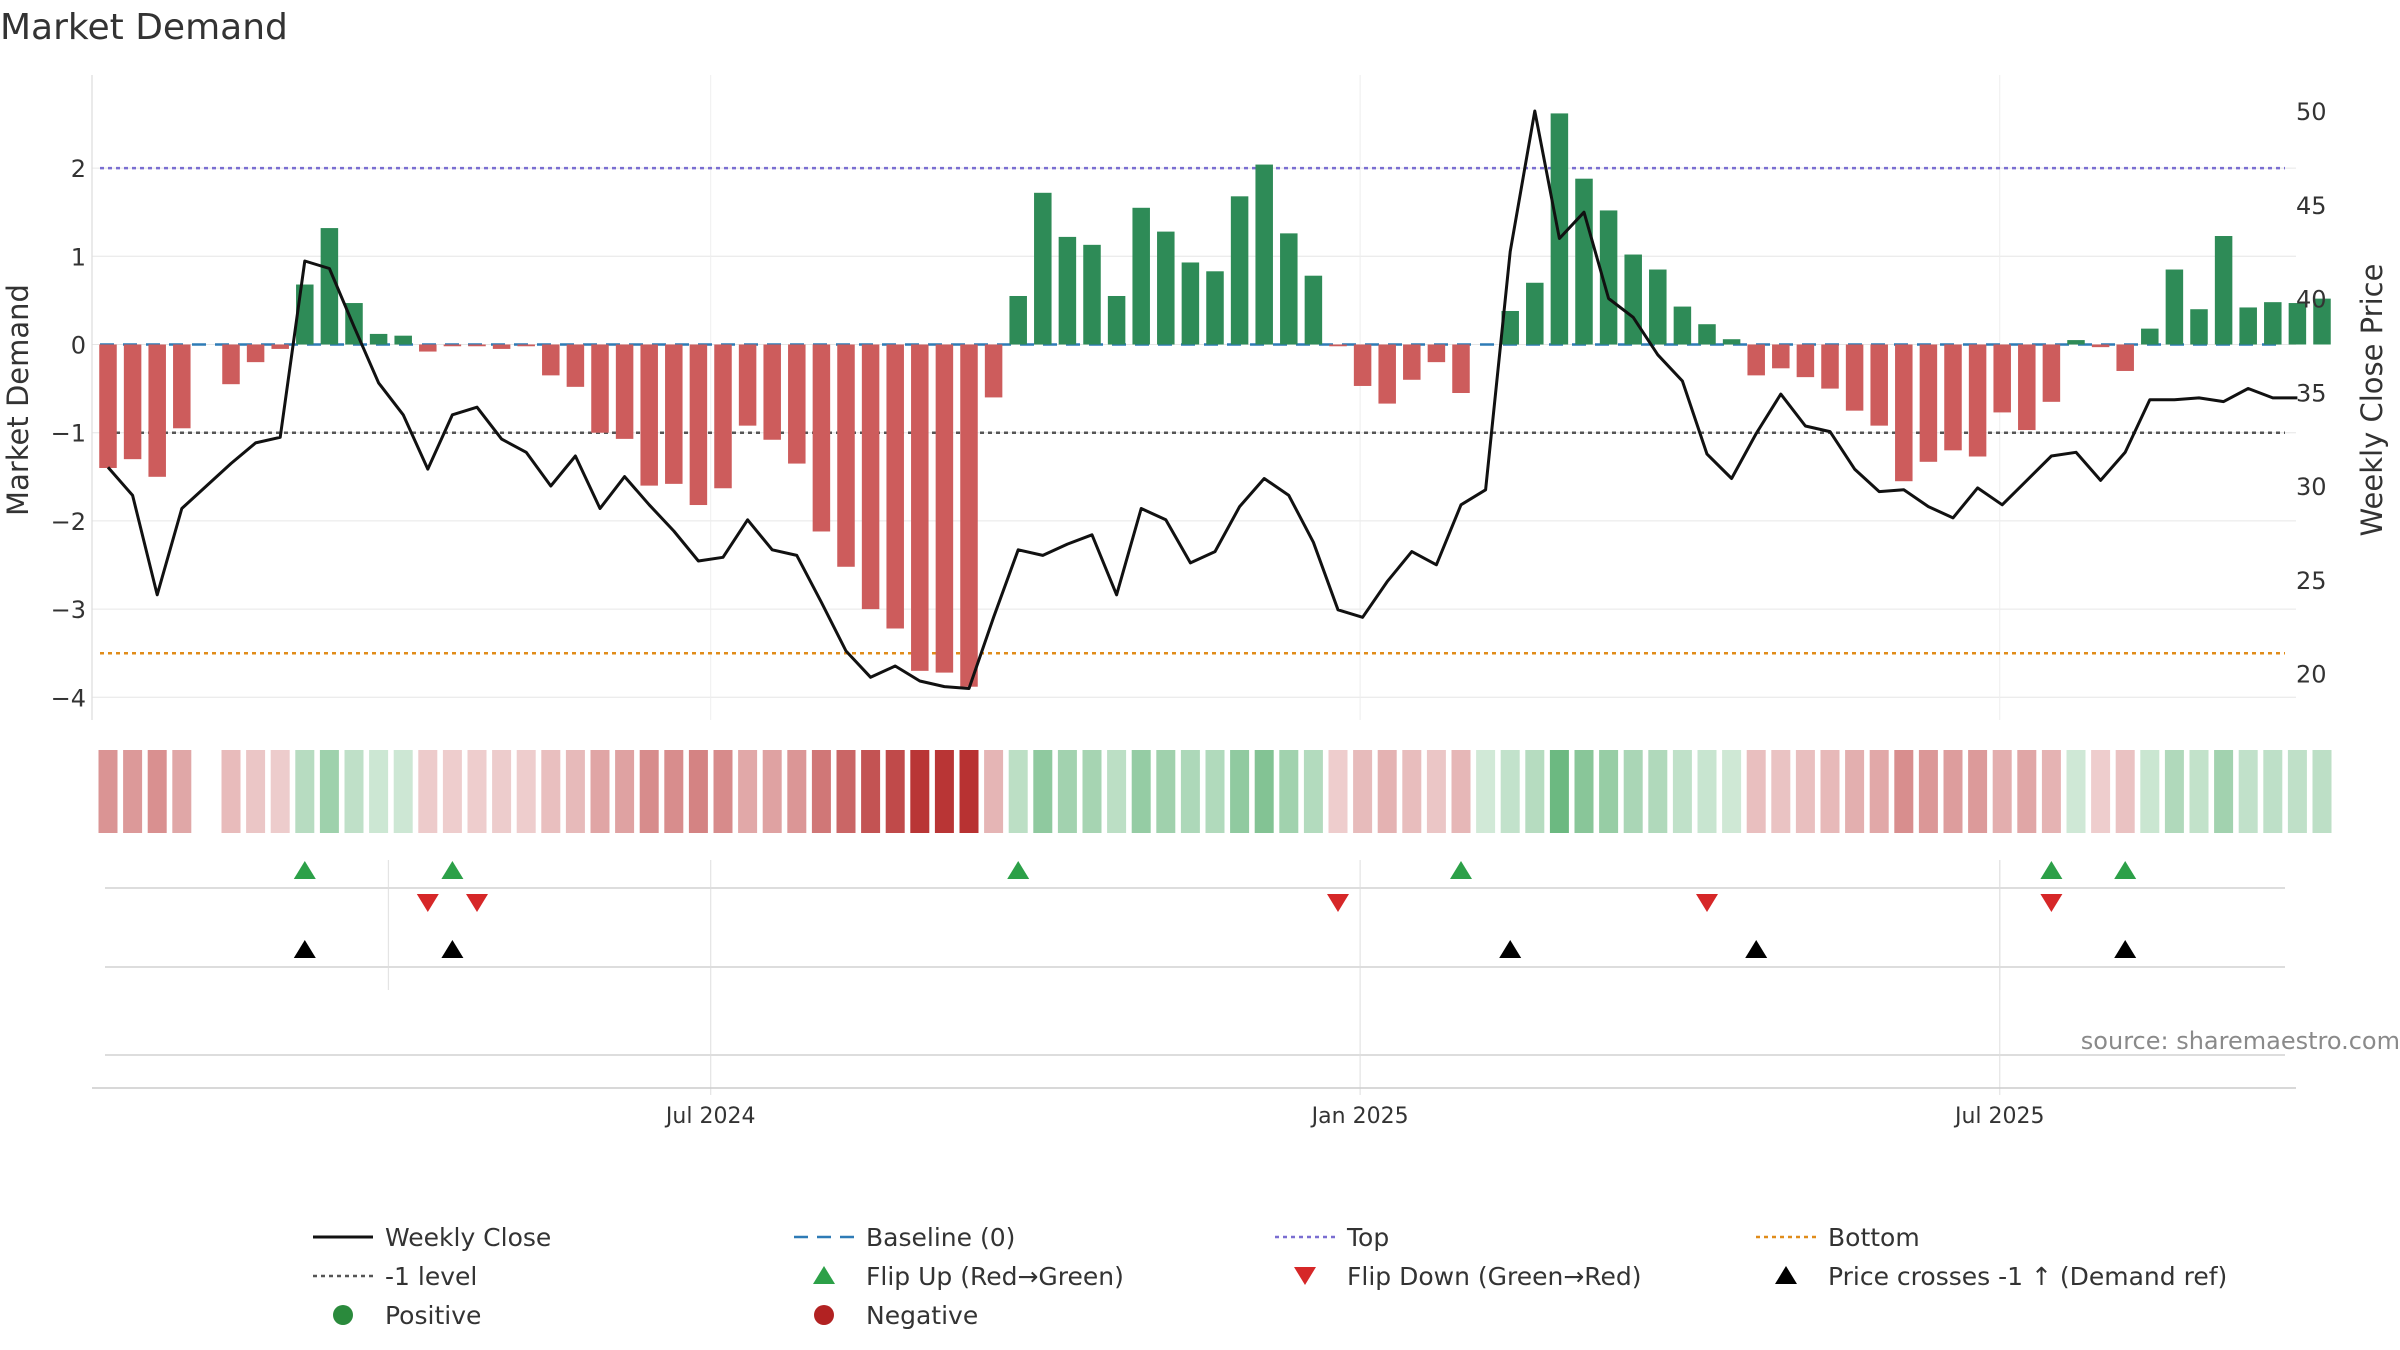 The width and height of the screenshot is (2400, 1350). I want to click on date-tick-label: Jul 2025, so click(1999, 1116).